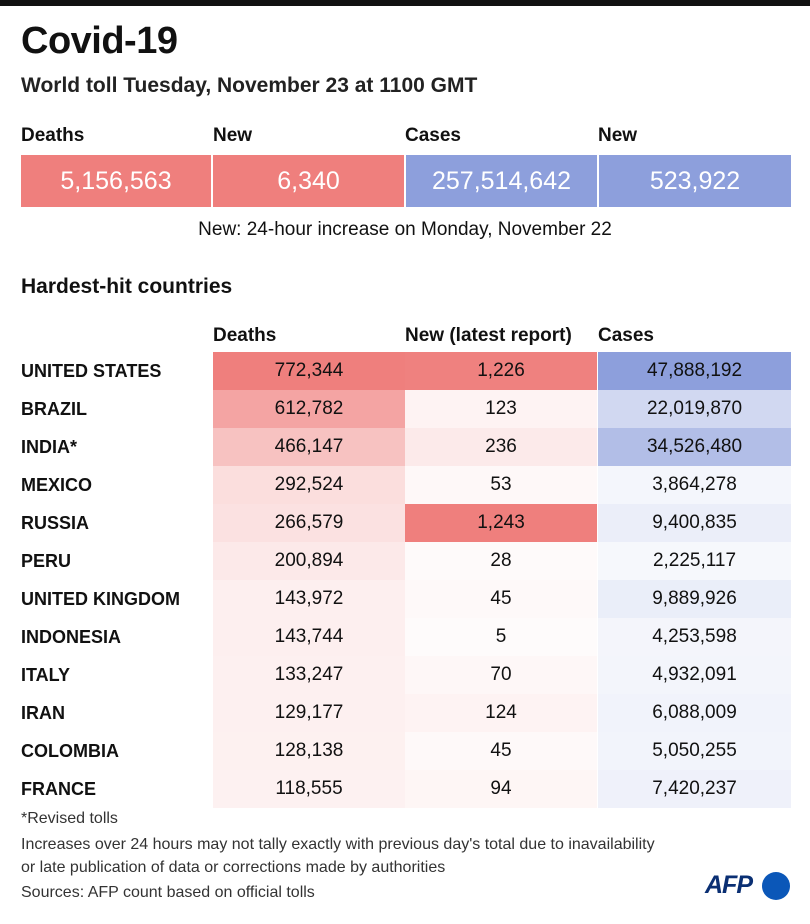  I want to click on table-row: RUSSIA 266,579 1,243 9,400,835, so click(405, 523).